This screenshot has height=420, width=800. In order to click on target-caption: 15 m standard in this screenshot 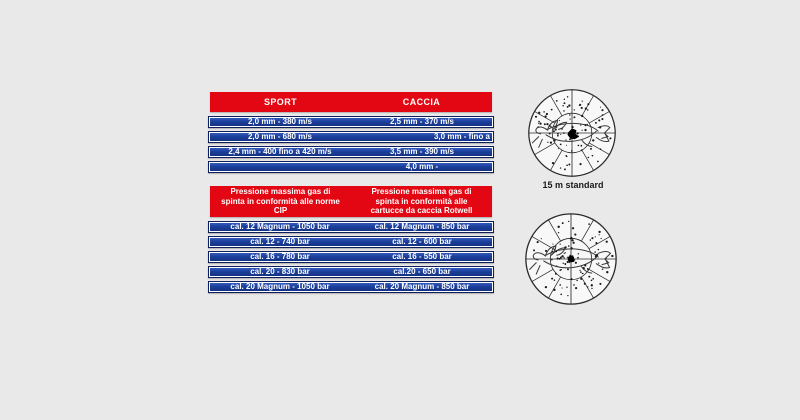, I will do `click(573, 185)`.